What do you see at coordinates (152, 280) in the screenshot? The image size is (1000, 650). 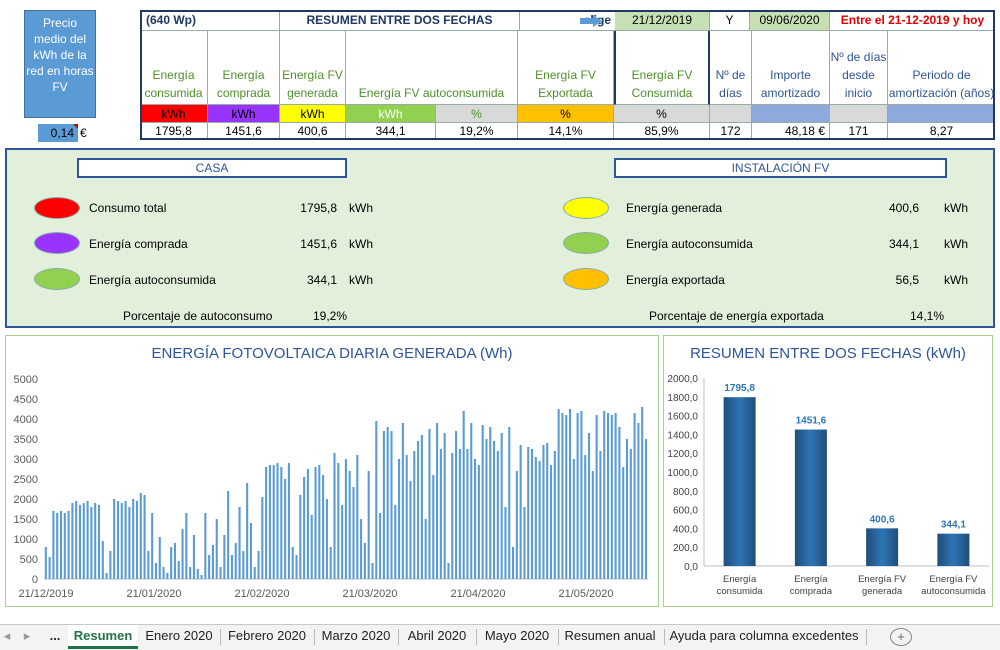 I see `casa-label: Energía autoconsumida` at bounding box center [152, 280].